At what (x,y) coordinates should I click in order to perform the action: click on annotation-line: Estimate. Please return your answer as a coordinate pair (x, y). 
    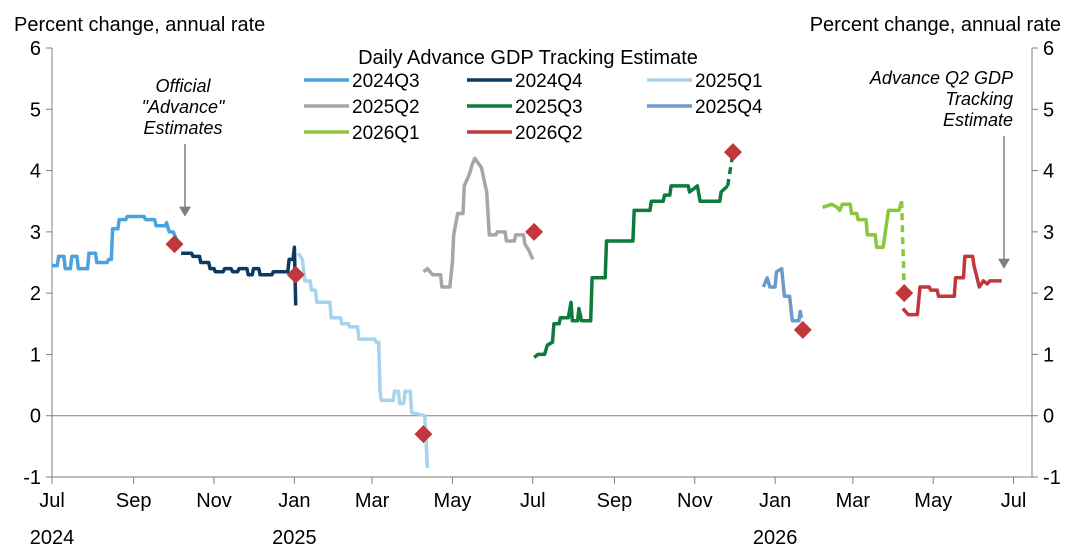
    Looking at the image, I should click on (978, 120).